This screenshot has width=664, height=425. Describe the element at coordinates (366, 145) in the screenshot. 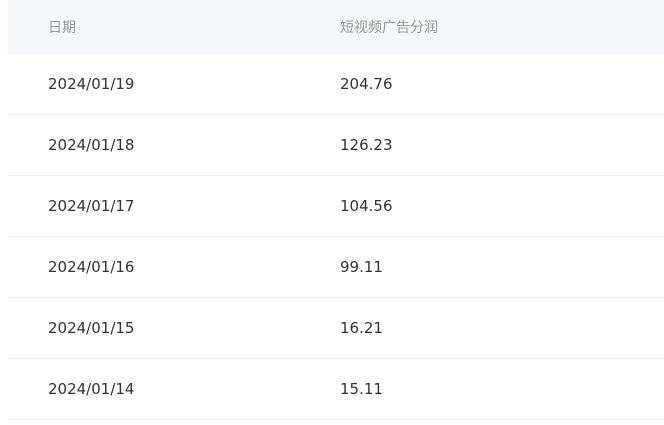

I see `revenue-cell: 126.23` at that location.